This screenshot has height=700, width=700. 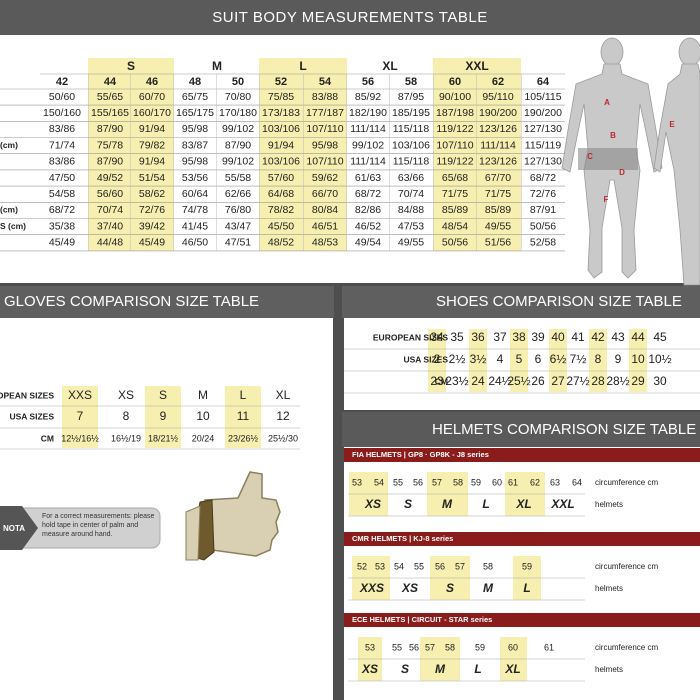 I want to click on cell: 68/72, so click(x=543, y=178).